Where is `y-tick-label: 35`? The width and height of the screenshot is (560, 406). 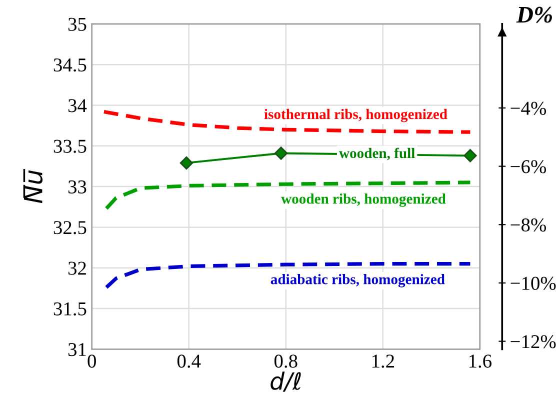
y-tick-label: 35 is located at coordinates (77, 24).